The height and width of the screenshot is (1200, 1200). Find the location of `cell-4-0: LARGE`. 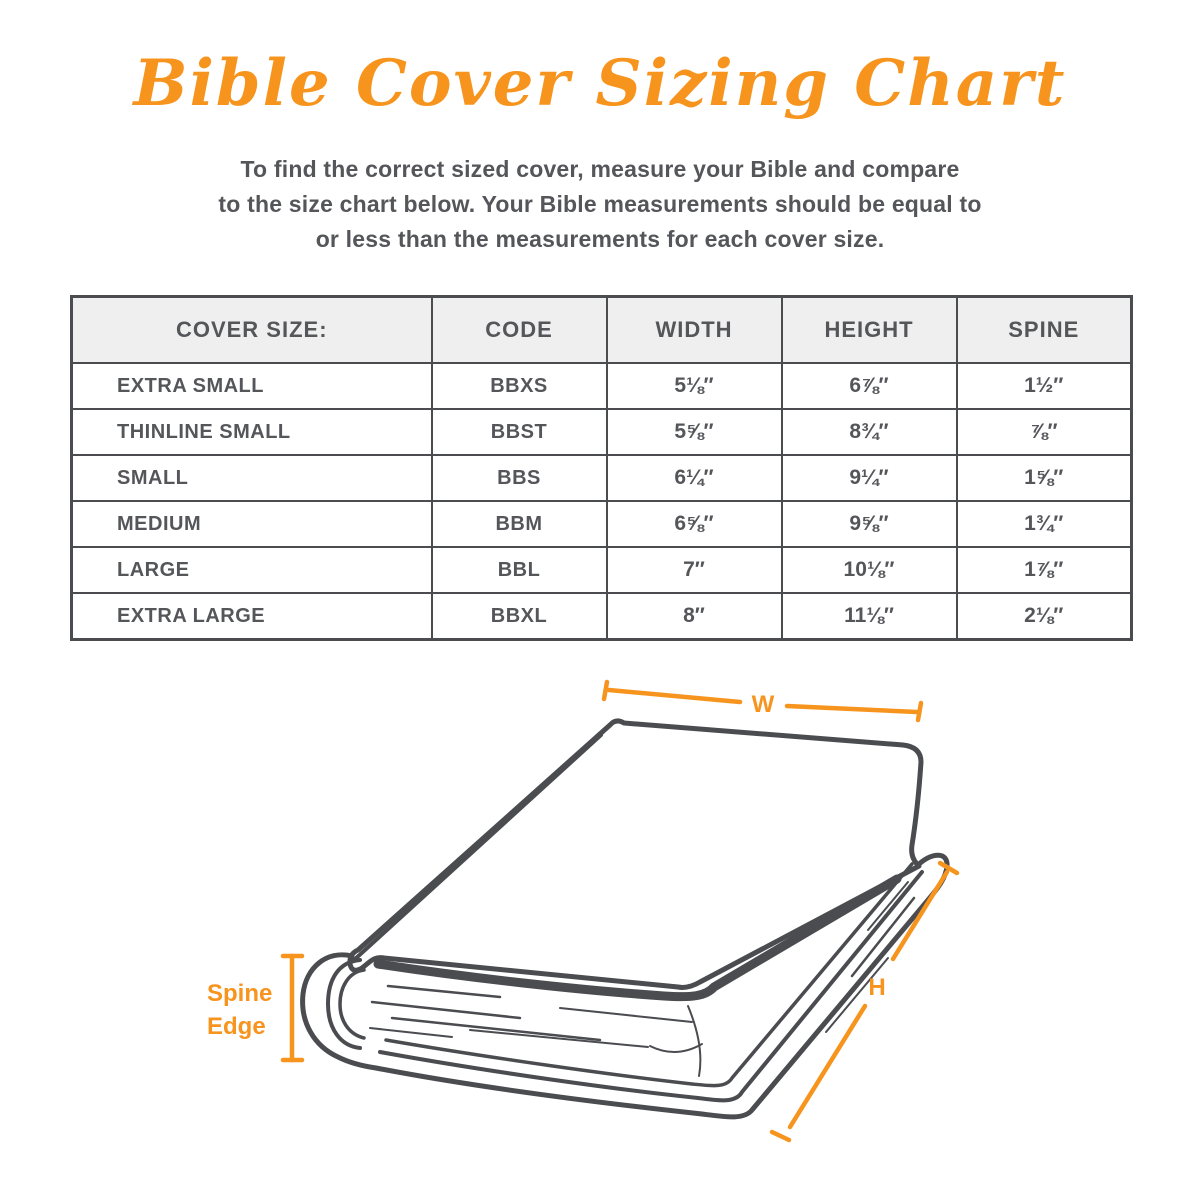

cell-4-0: LARGE is located at coordinates (251, 570).